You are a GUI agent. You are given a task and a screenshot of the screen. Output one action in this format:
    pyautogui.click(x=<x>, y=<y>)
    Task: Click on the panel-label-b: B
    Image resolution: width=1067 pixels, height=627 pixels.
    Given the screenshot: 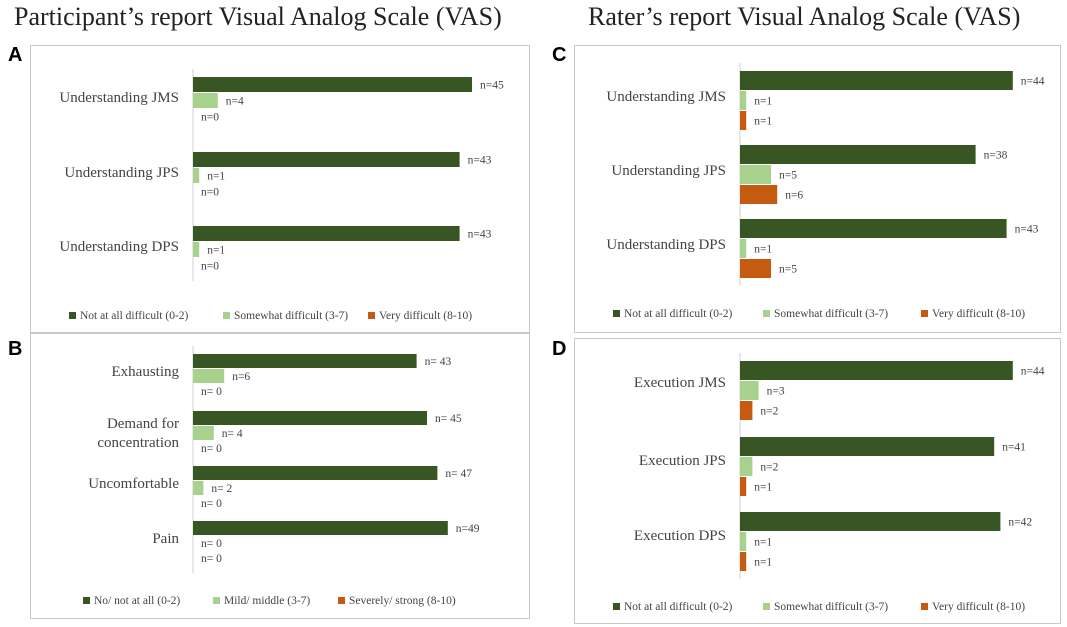 What is the action you would take?
    pyautogui.click(x=15, y=349)
    